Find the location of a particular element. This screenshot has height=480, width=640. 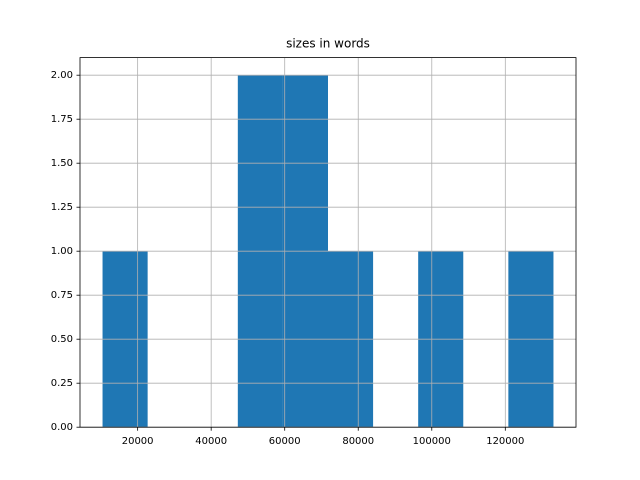

y-tick-label: 2.00 is located at coordinates (62, 75).